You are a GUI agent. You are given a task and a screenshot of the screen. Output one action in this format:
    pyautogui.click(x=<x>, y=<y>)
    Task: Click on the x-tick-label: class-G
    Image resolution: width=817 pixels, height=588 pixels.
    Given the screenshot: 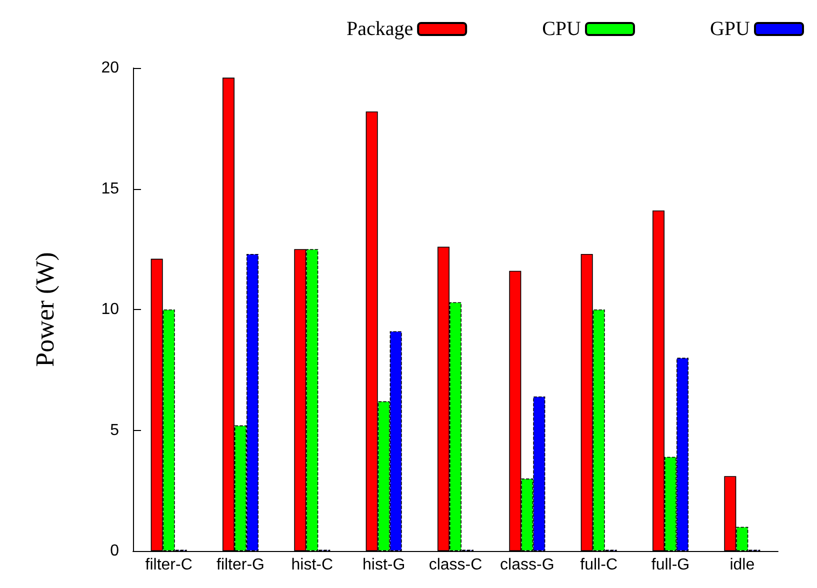 What is the action you would take?
    pyautogui.click(x=527, y=565)
    